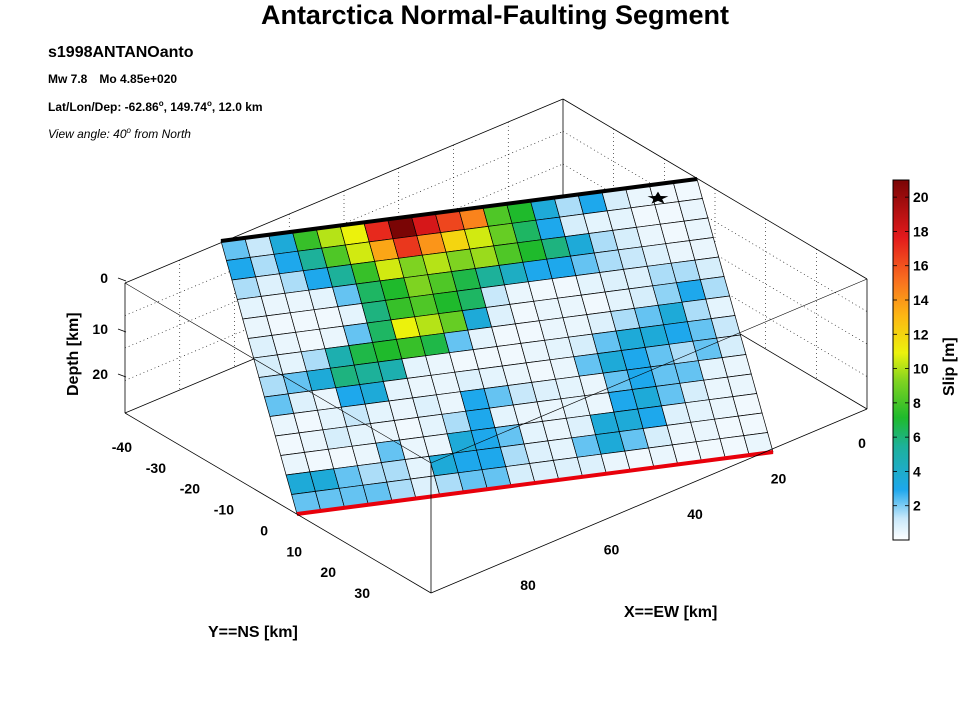 Image resolution: width=960 pixels, height=720 pixels. I want to click on x-axis-label: X==EW [km], so click(670, 612).